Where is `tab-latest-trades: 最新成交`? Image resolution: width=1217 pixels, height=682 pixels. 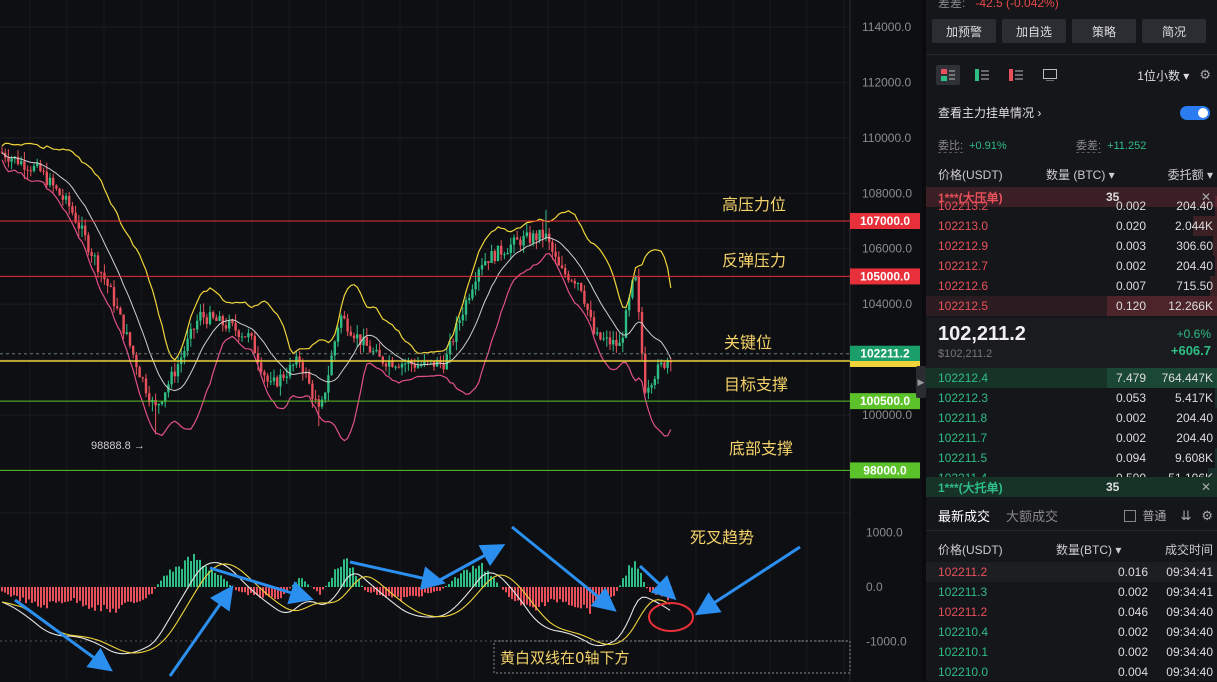 tab-latest-trades: 最新成交 is located at coordinates (964, 515).